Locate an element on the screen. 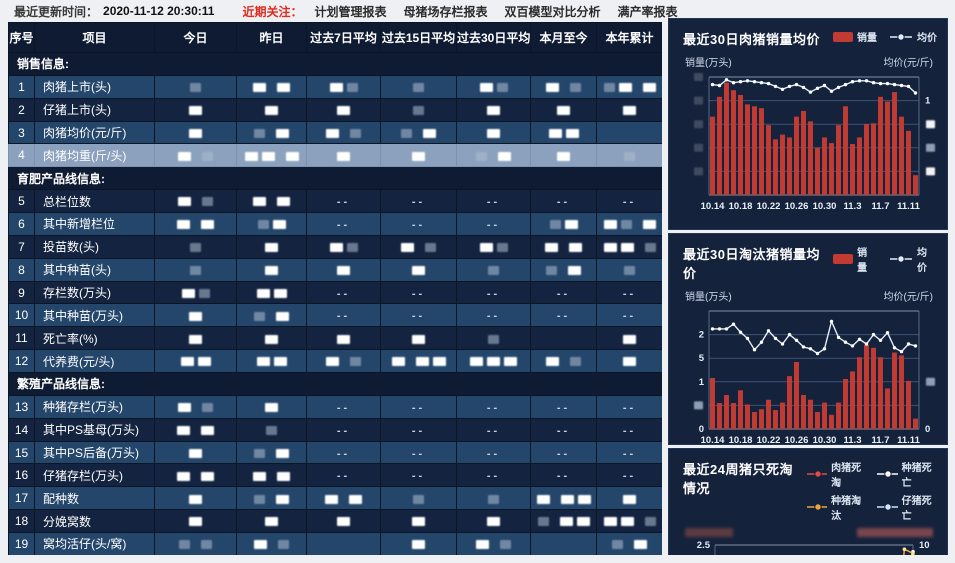  table-row-11: 11 死亡率(%) is located at coordinates (335, 338).